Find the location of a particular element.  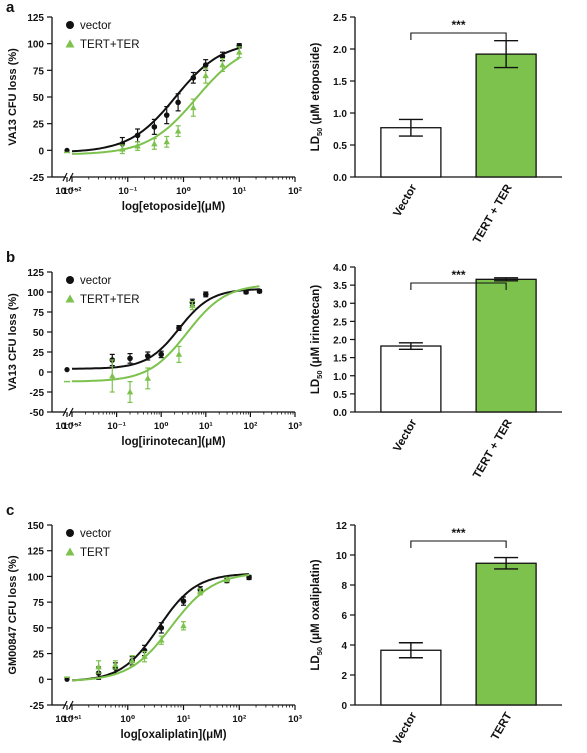

category-label: TERT + TER is located at coordinates (493, 449).